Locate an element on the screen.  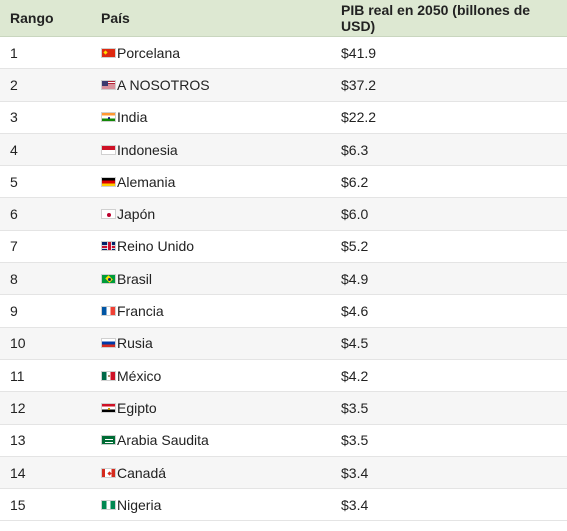
gdp-cell: $4.2 is located at coordinates (355, 375).